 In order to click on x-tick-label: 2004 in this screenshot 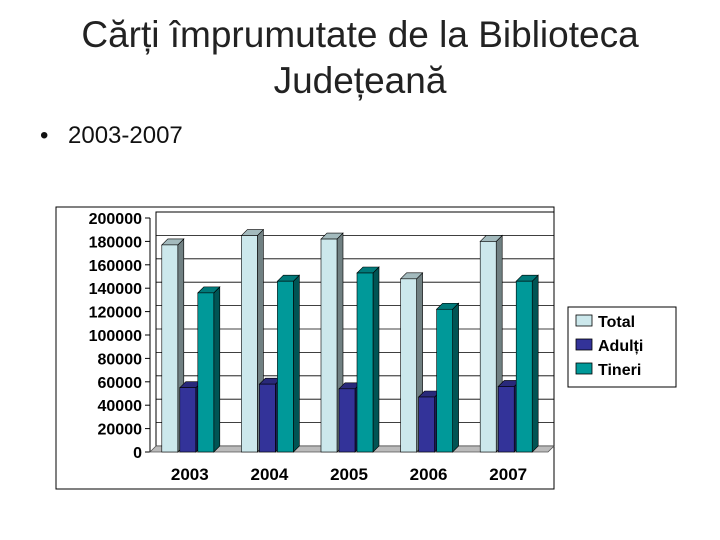, I will do `click(269, 474)`.